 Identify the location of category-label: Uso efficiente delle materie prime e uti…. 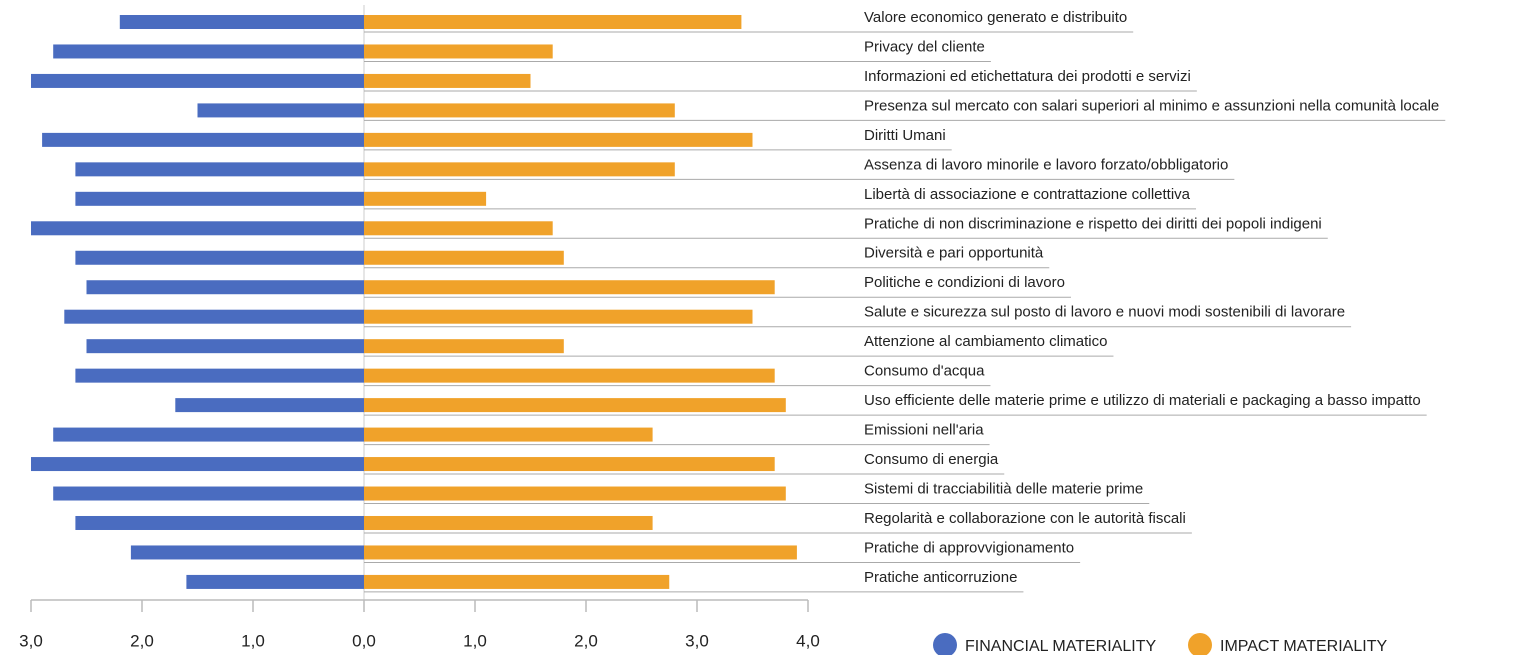
(1142, 400).